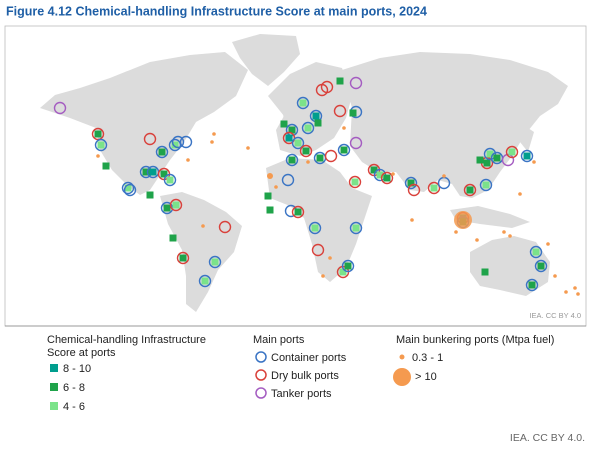  What do you see at coordinates (319, 220) in the screenshot?
I see `africa` at bounding box center [319, 220].